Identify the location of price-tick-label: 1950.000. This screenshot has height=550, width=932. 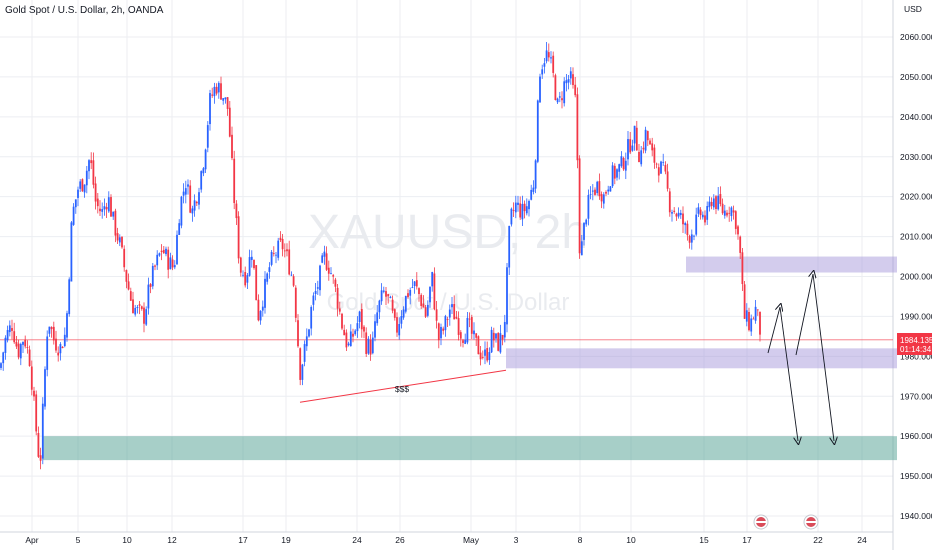
(916, 476).